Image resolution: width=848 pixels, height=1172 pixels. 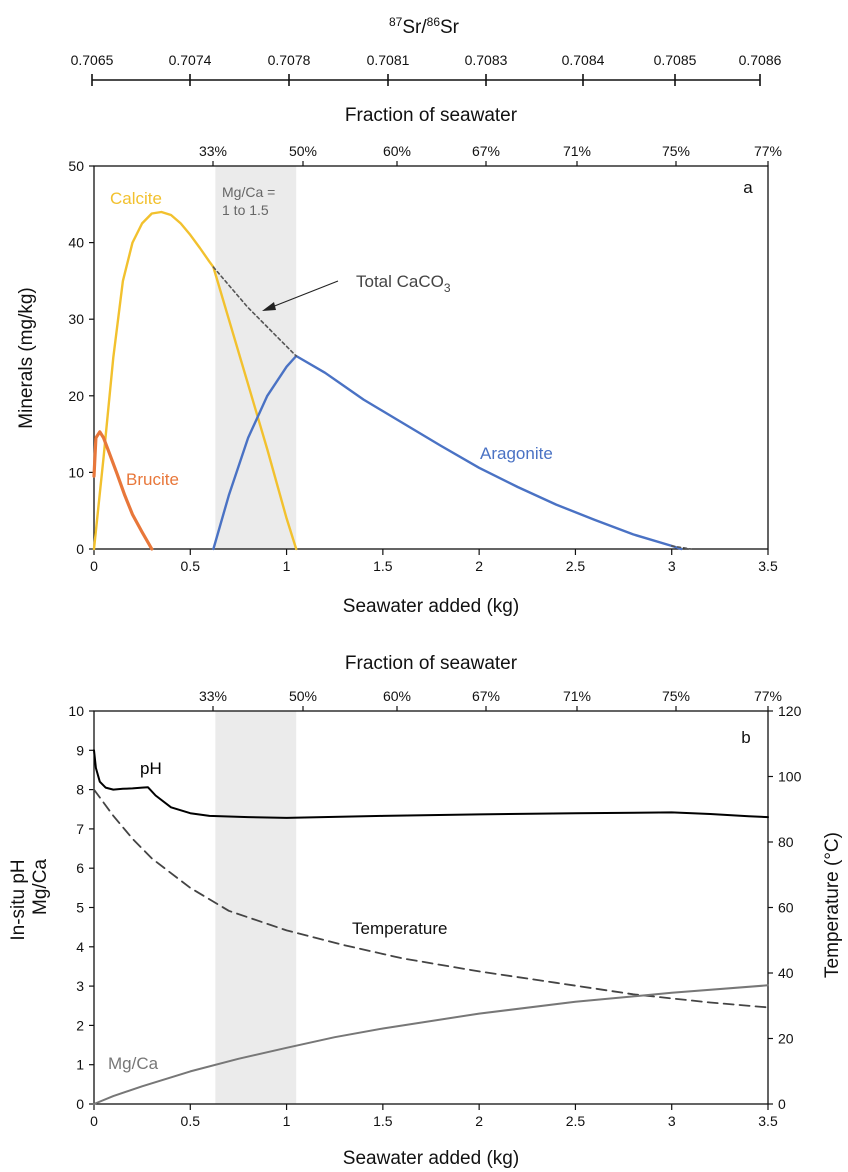 I want to click on b-y2-tick-label-5: 100, so click(x=790, y=777).